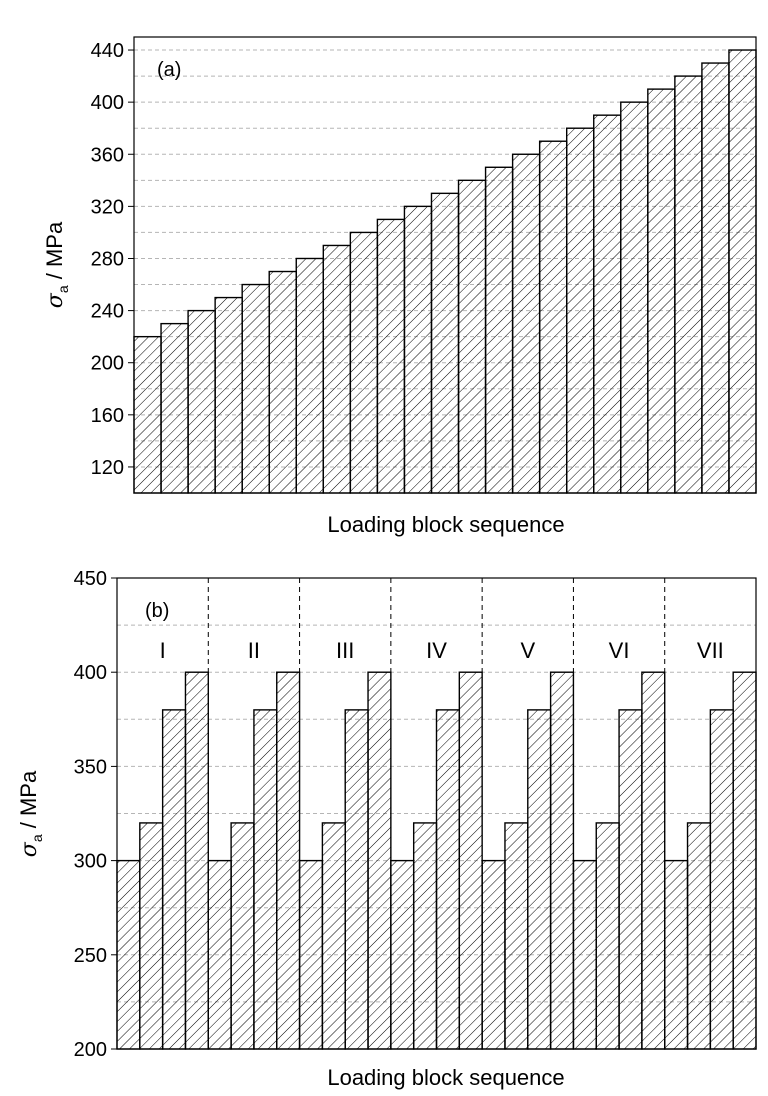 This screenshot has width=768, height=1096. What do you see at coordinates (445, 1077) in the screenshot?
I see `x-axis-label-b: Loading block sequence` at bounding box center [445, 1077].